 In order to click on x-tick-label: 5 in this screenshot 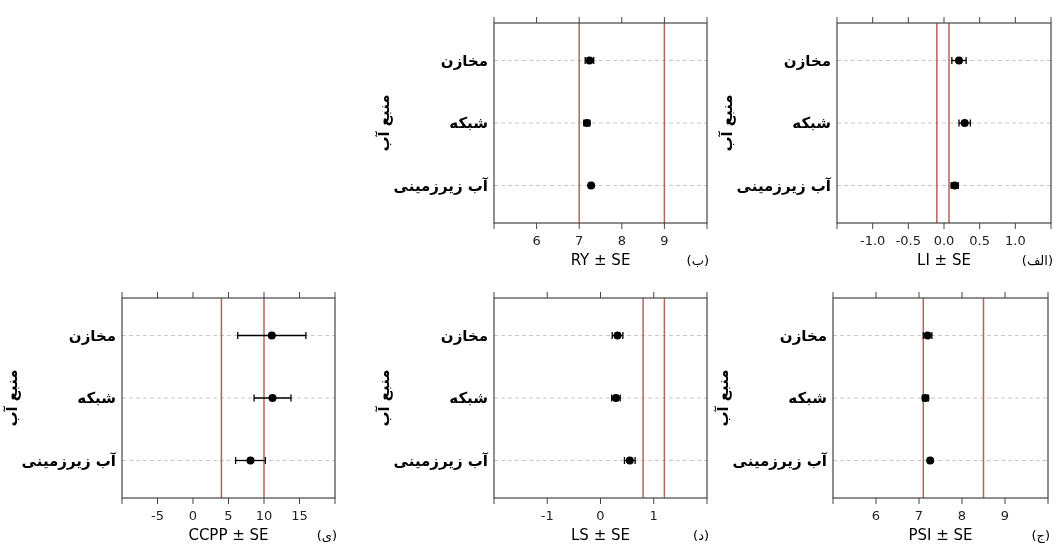, I will do `click(228, 515)`.